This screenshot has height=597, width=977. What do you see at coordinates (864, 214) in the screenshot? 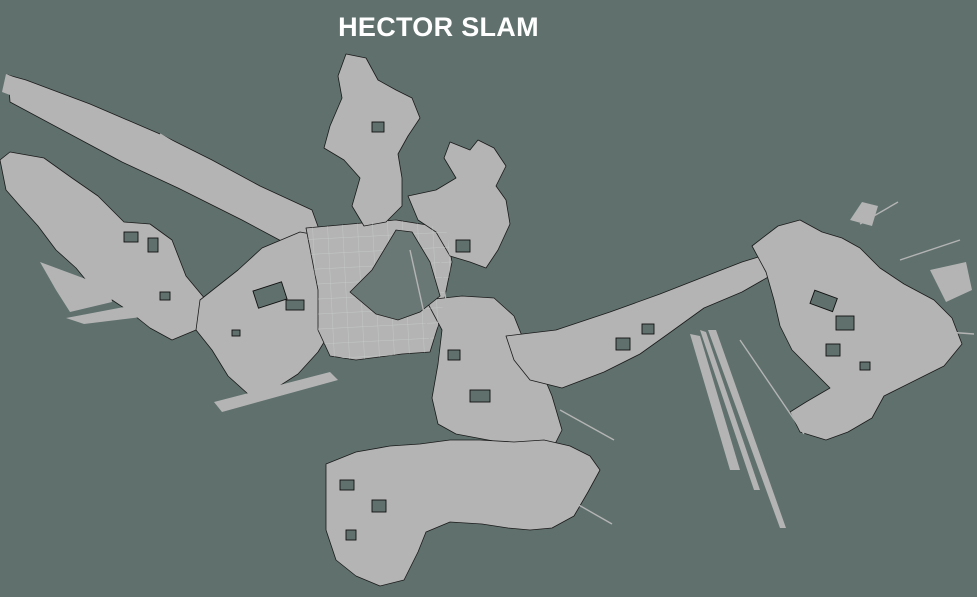
I see `laser-fan-east-top` at bounding box center [864, 214].